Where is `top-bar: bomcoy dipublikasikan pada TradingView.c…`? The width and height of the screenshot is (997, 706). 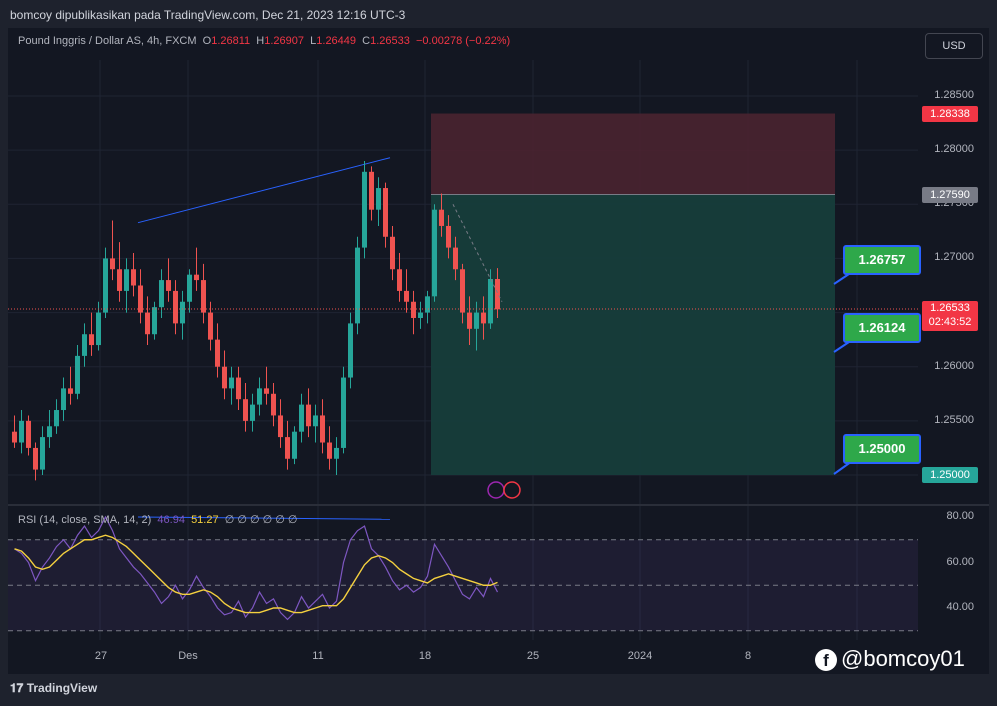 top-bar: bomcoy dipublikasikan pada TradingView.c… is located at coordinates (498, 14).